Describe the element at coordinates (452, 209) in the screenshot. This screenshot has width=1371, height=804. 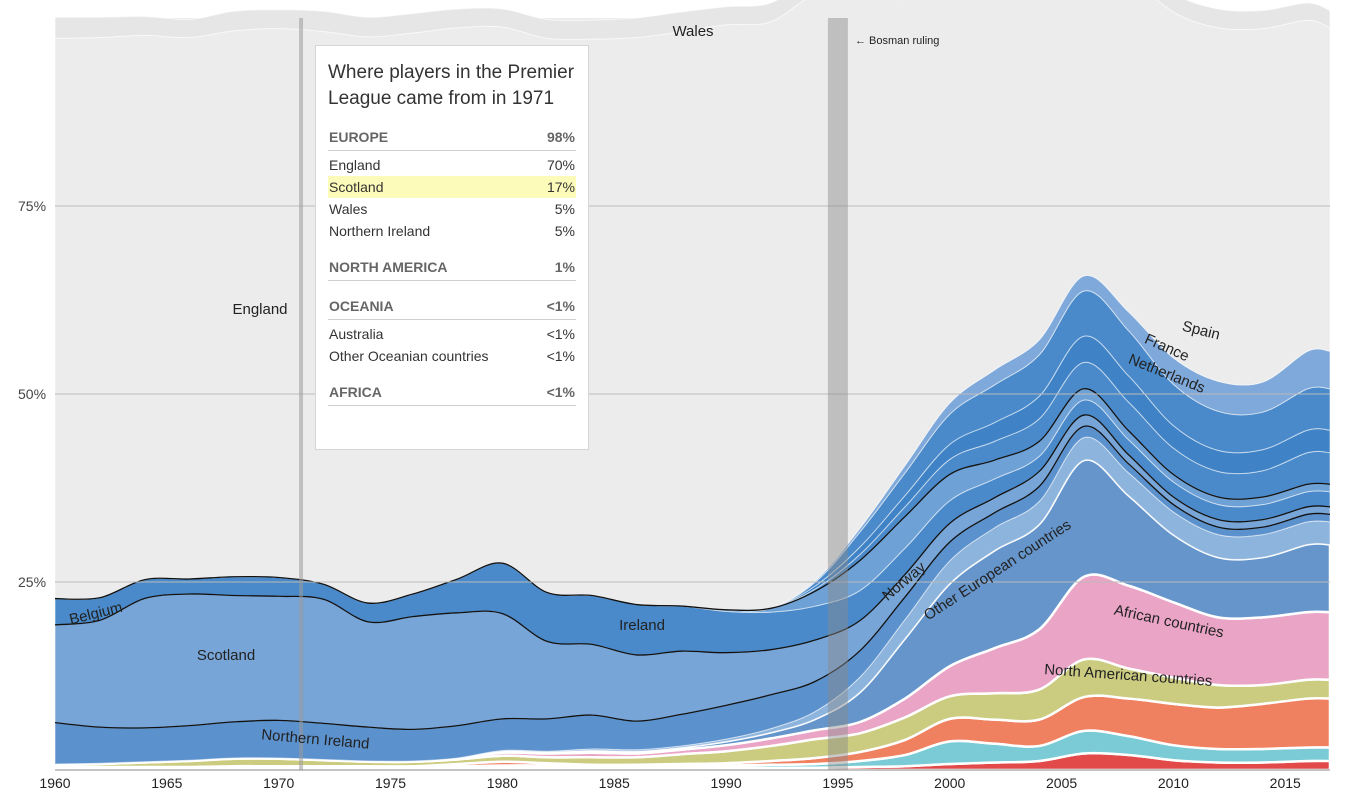
I see `tooltip-row: Wales 5%` at that location.